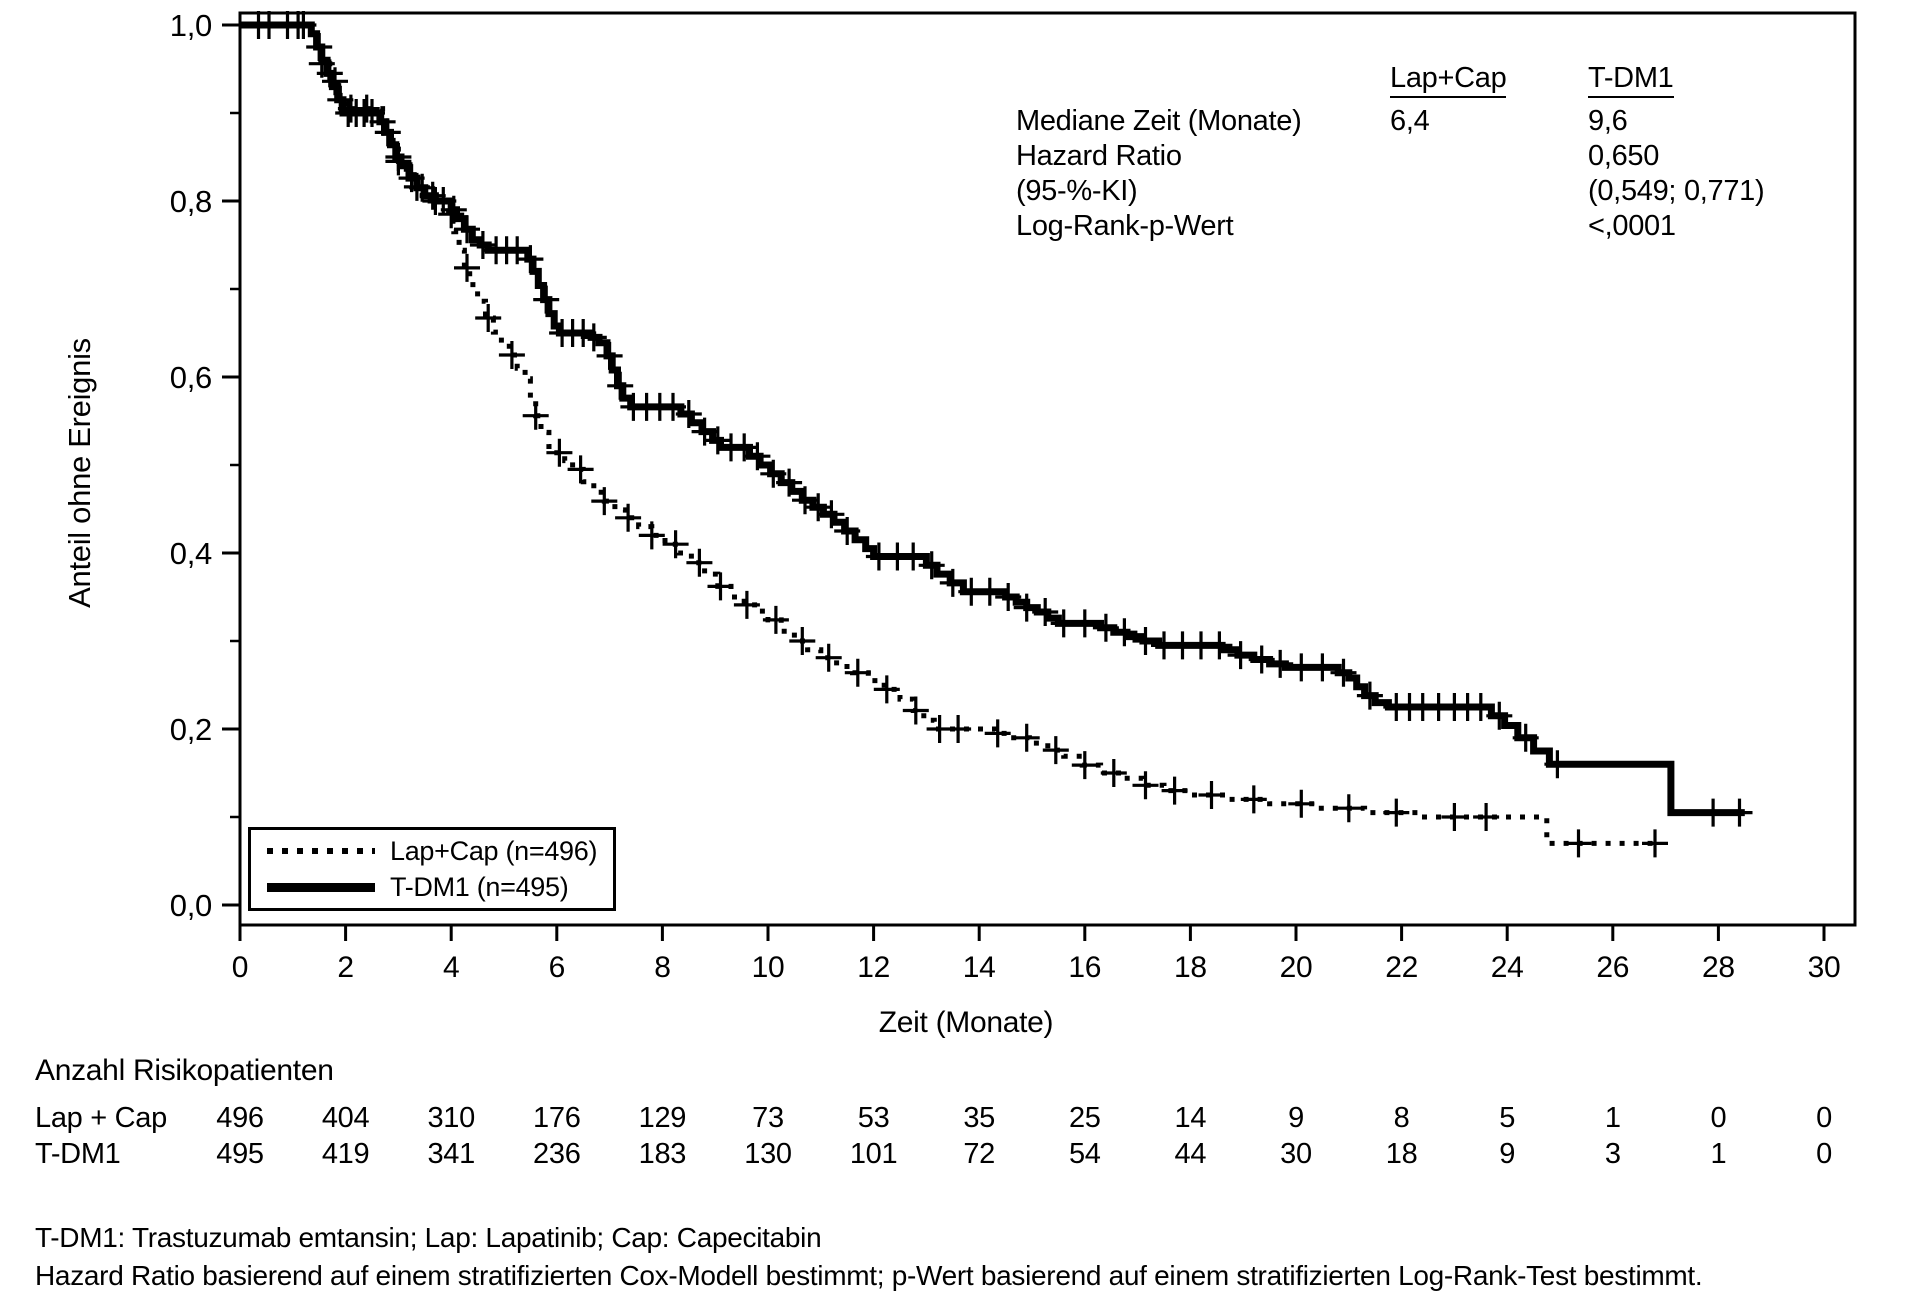 This screenshot has width=1908, height=1305. What do you see at coordinates (345, 1118) in the screenshot?
I see `risk-value: 404` at bounding box center [345, 1118].